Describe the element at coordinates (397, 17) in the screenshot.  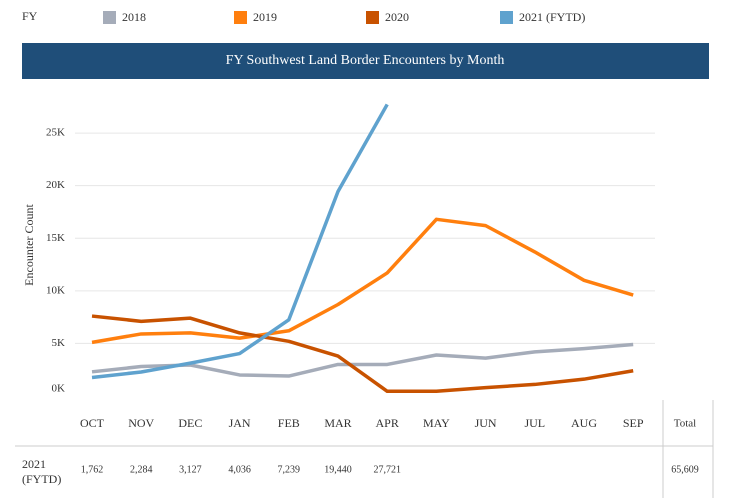
I see `legend-label: 2020` at that location.